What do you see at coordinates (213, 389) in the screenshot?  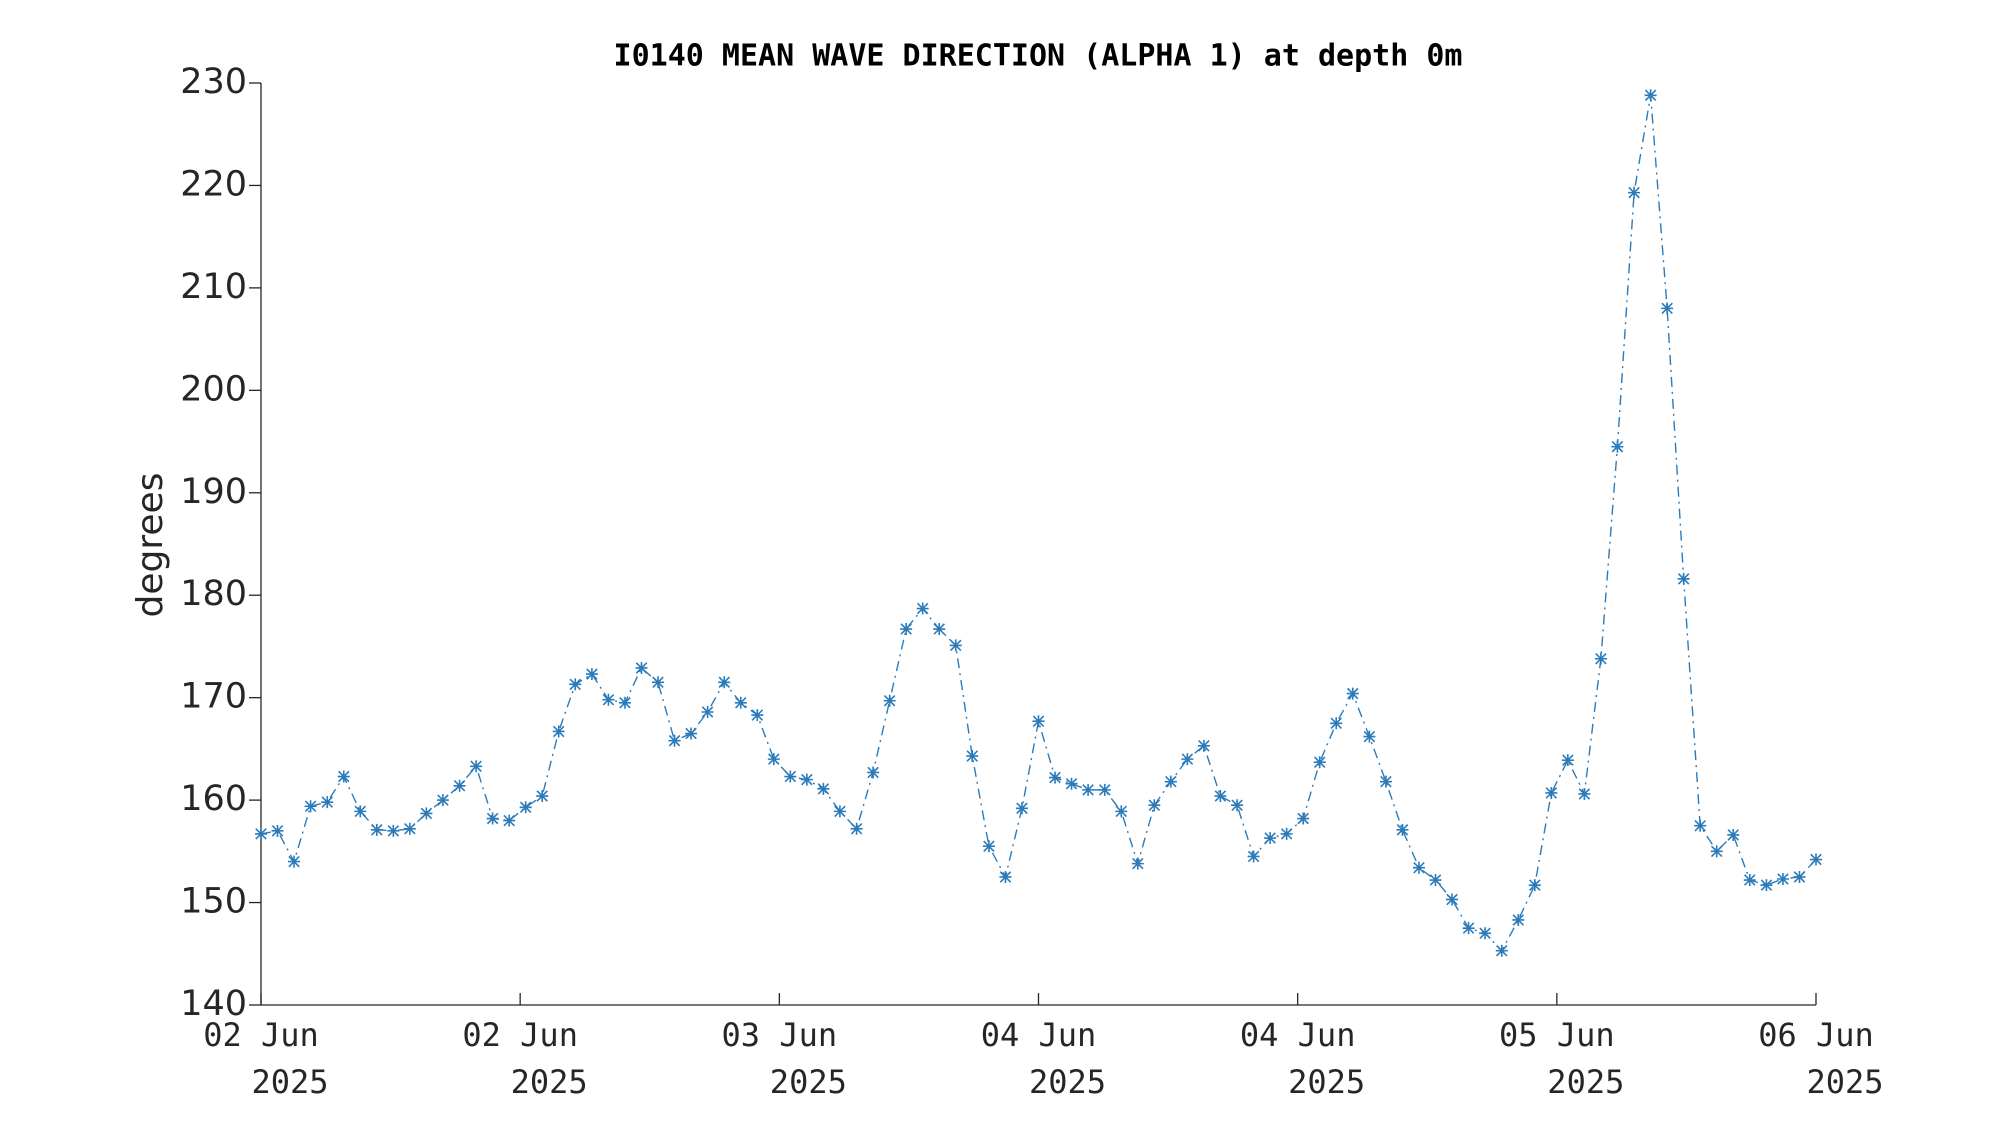 I see `y-tick-label: 200` at bounding box center [213, 389].